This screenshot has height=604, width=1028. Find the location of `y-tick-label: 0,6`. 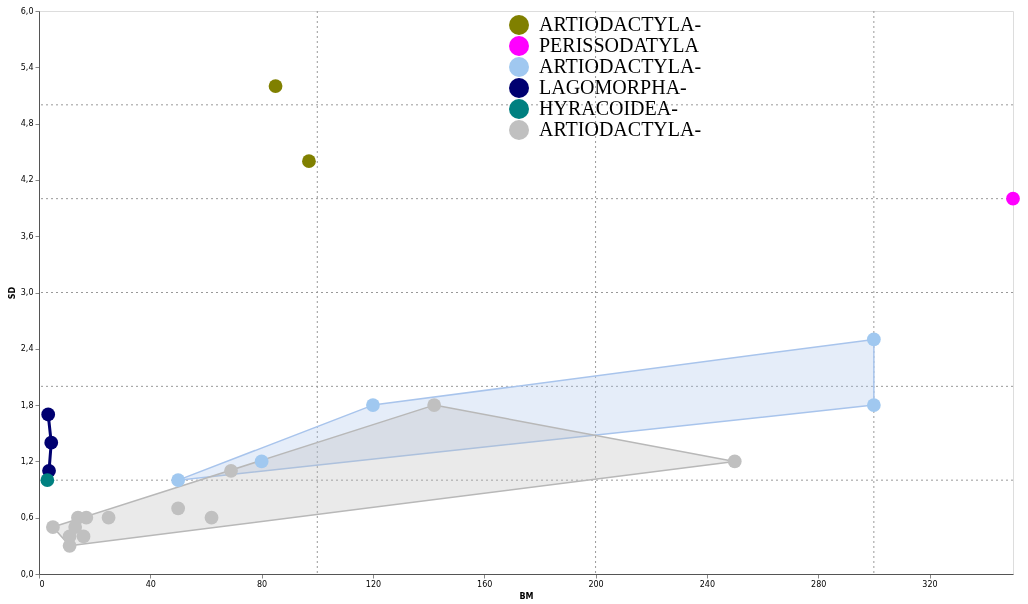

y-tick-label: 0,6 is located at coordinates (27, 518).